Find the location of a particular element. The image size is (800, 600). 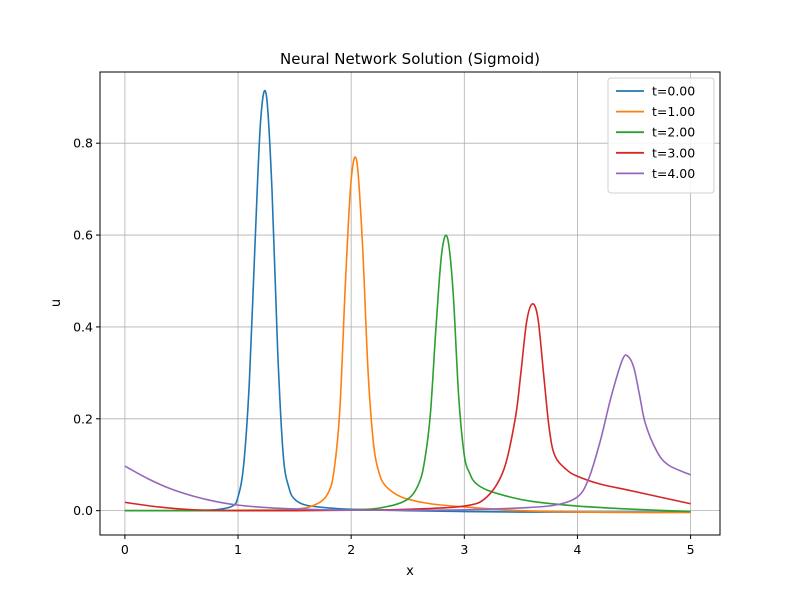

chart-title: Neural Network Solution (Sigmoid) is located at coordinates (410, 59).